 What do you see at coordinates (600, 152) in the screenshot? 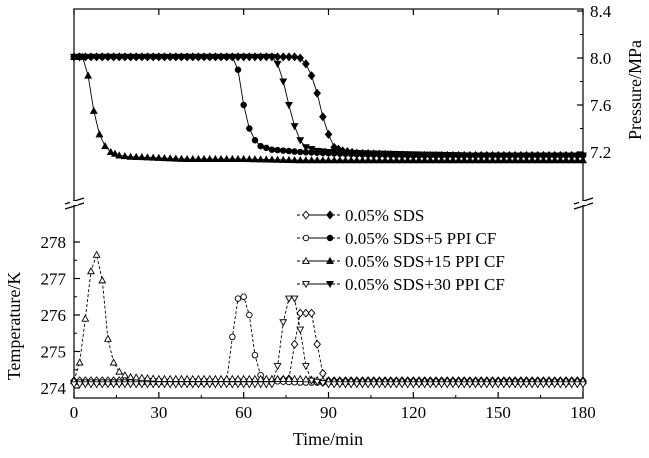
I see `pressure-tick-label-7.2: 7.2` at bounding box center [600, 152].